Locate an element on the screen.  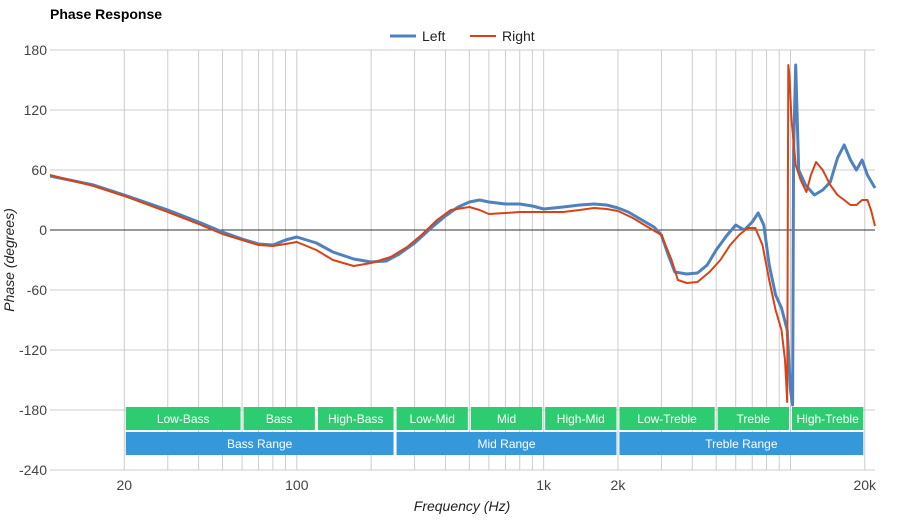
y-tick-label: 120 is located at coordinates (36, 110).